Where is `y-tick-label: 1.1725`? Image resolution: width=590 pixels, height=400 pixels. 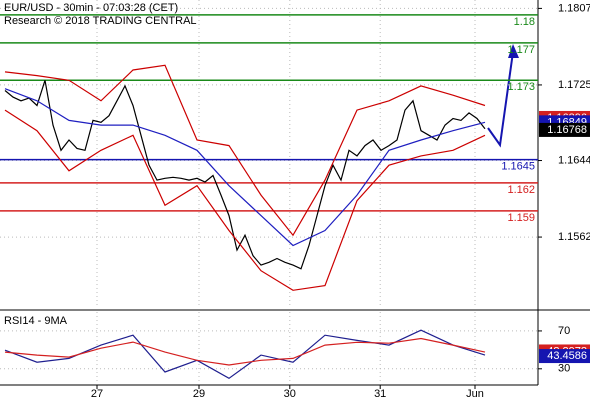 y-tick-label: 1.1725 is located at coordinates (574, 85).